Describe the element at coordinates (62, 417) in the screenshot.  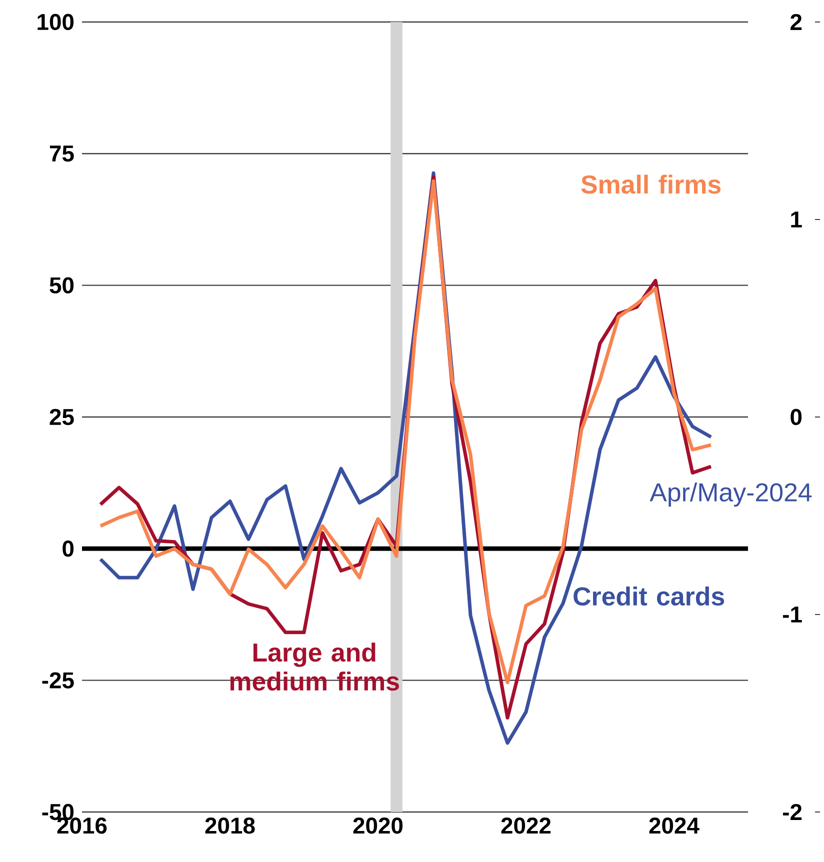
I see `y-tick-label: 25` at that location.